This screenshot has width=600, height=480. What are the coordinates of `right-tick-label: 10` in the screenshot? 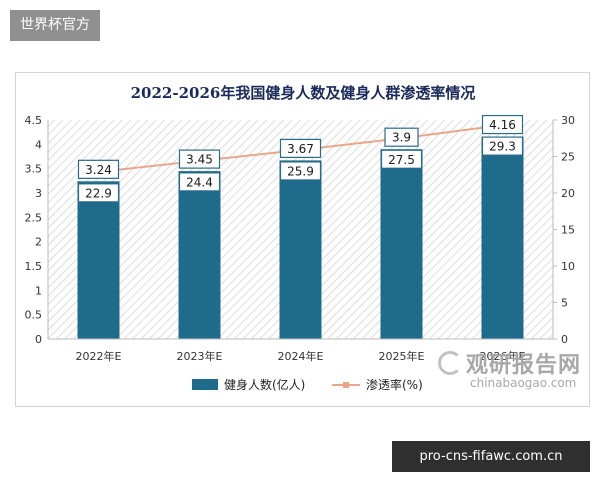 It's located at (568, 266).